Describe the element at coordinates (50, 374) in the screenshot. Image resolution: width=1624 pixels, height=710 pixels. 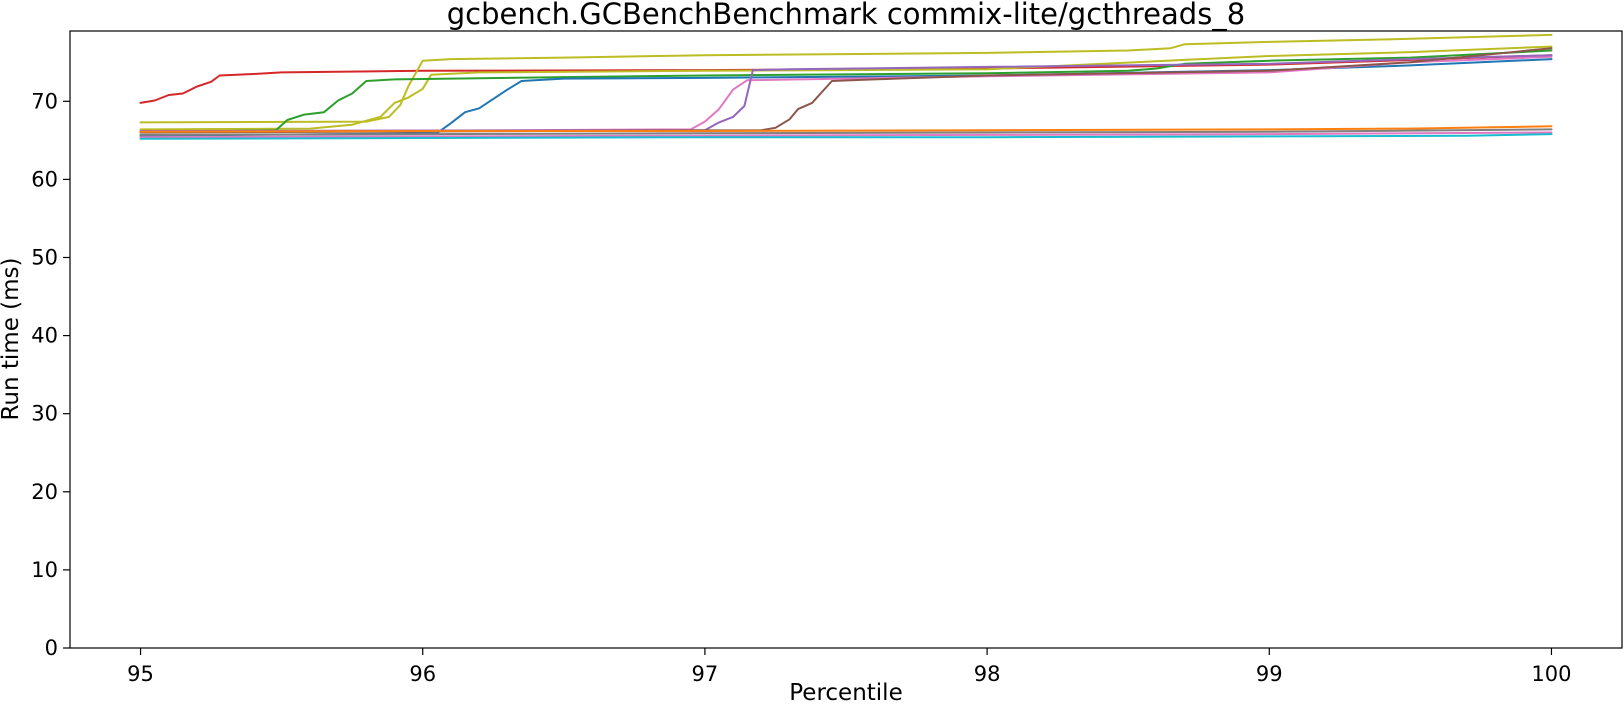
I see `y-axis: 0 10 20 30 40 50 60 70` at that location.